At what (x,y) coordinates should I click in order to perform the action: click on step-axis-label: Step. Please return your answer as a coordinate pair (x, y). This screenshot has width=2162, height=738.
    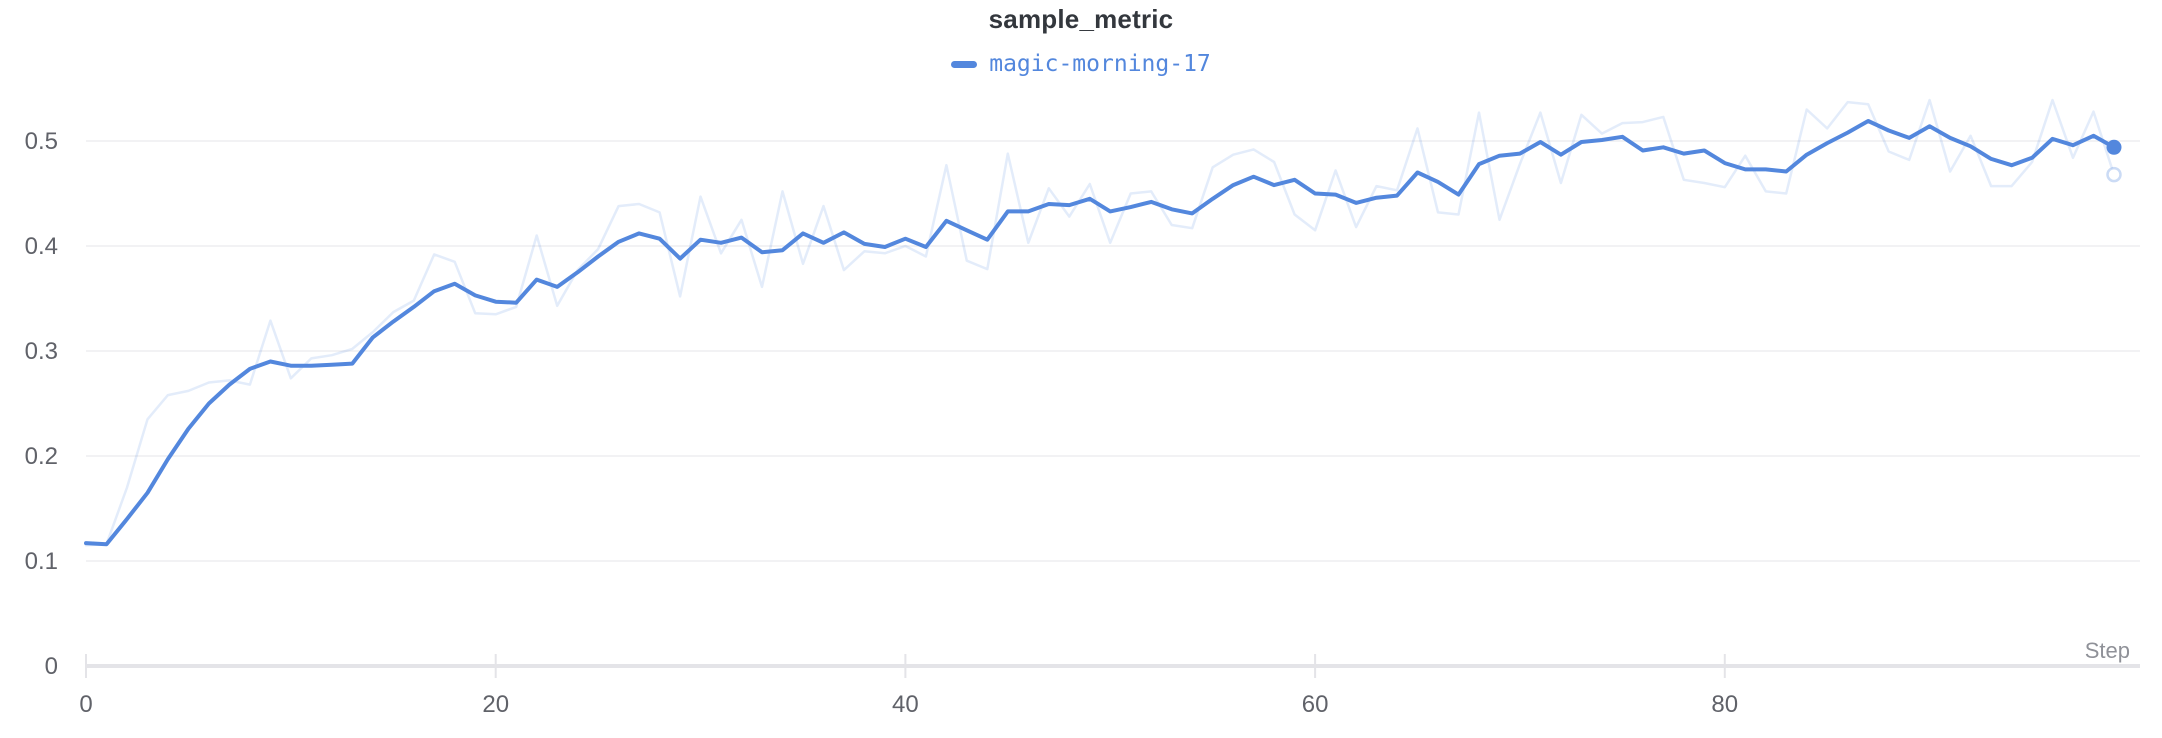
    Looking at the image, I should click on (2107, 650).